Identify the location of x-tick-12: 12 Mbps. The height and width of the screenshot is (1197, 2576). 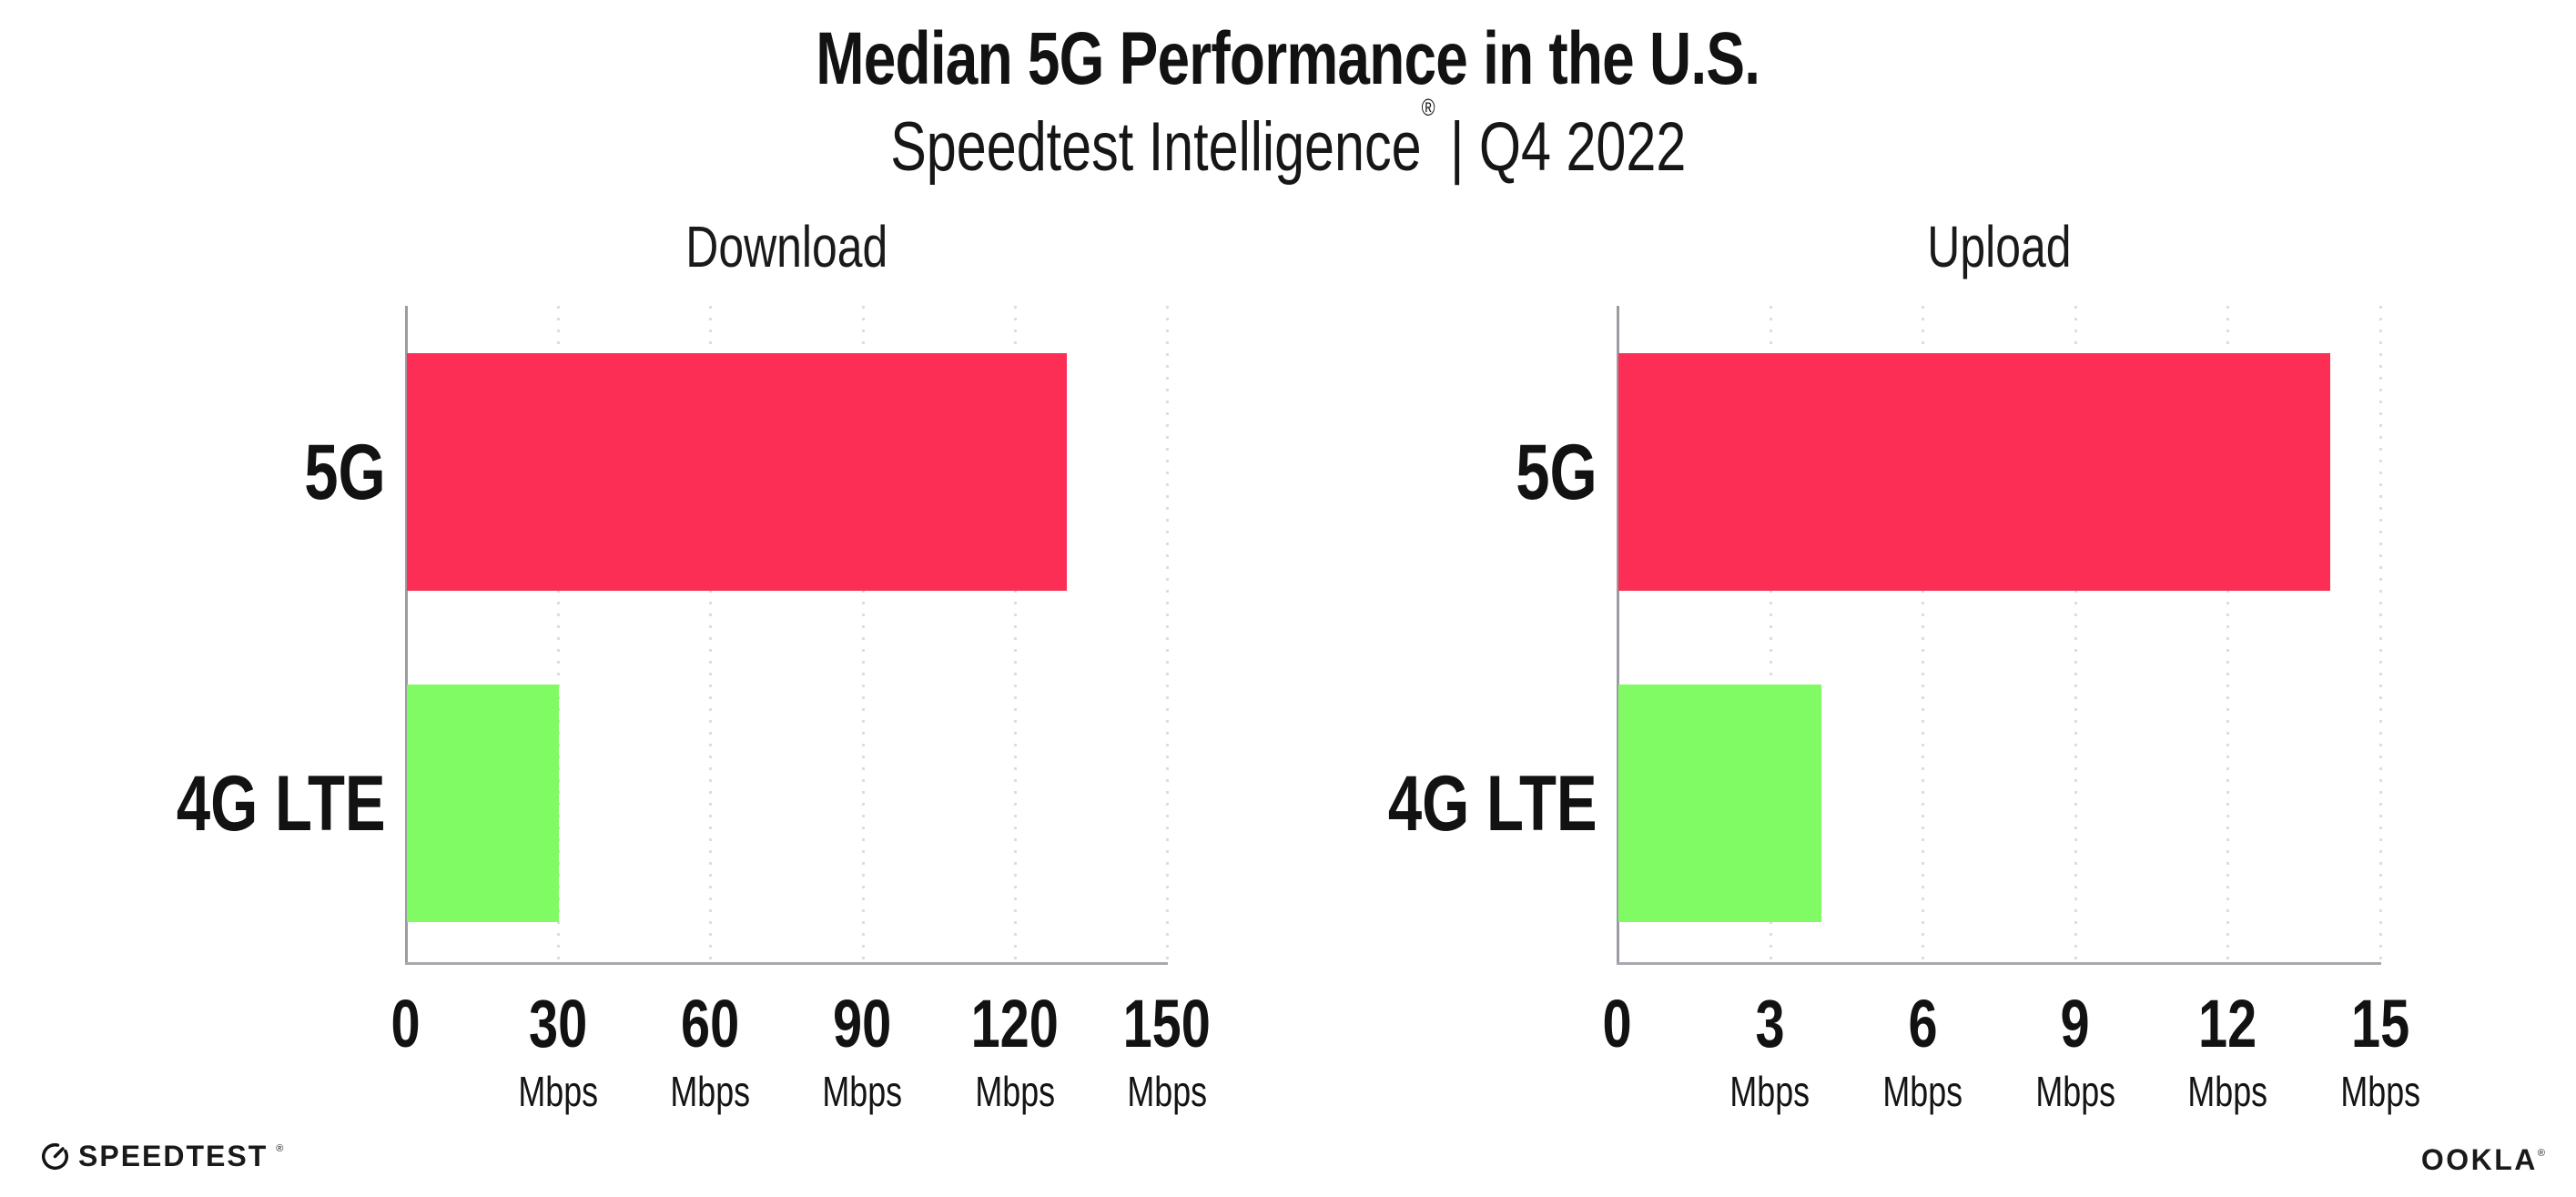
(2227, 1050).